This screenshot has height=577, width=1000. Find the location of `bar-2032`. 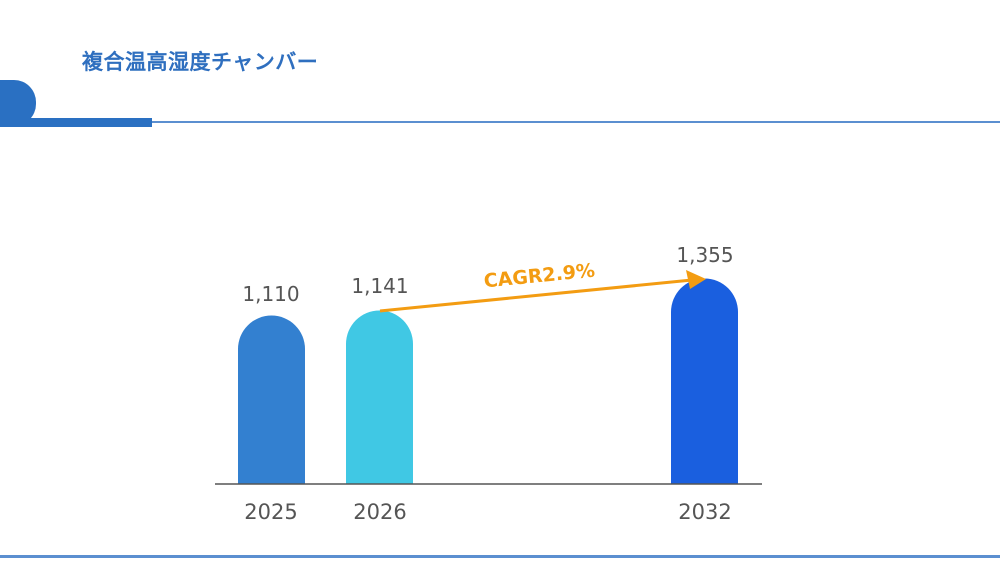

bar-2032 is located at coordinates (704, 381).